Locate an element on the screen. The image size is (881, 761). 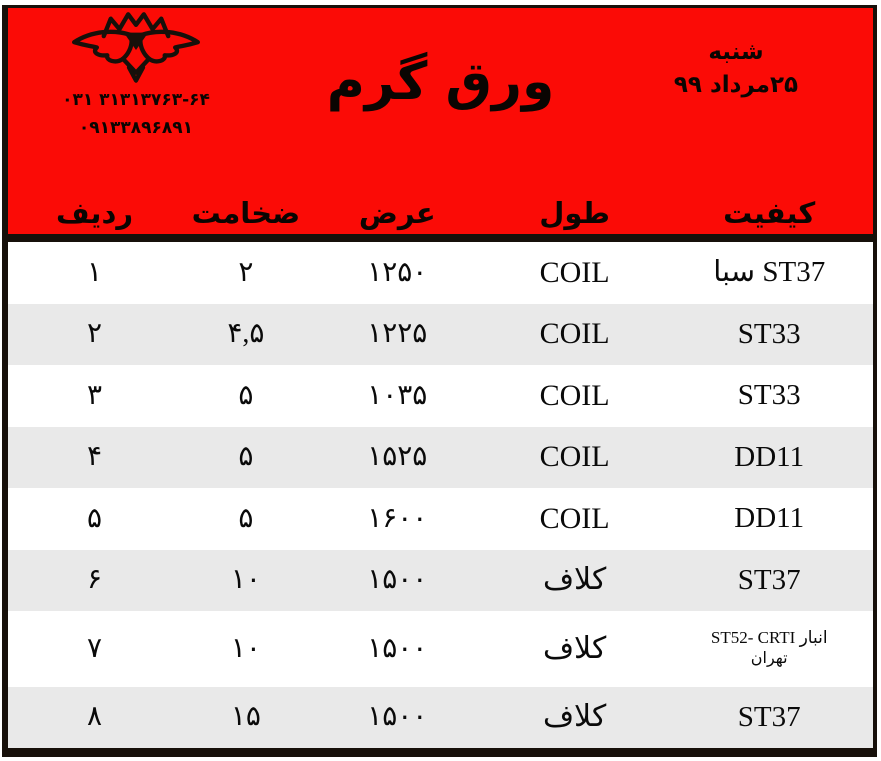
date-weekday: شنبه is located at coordinates (736, 52).